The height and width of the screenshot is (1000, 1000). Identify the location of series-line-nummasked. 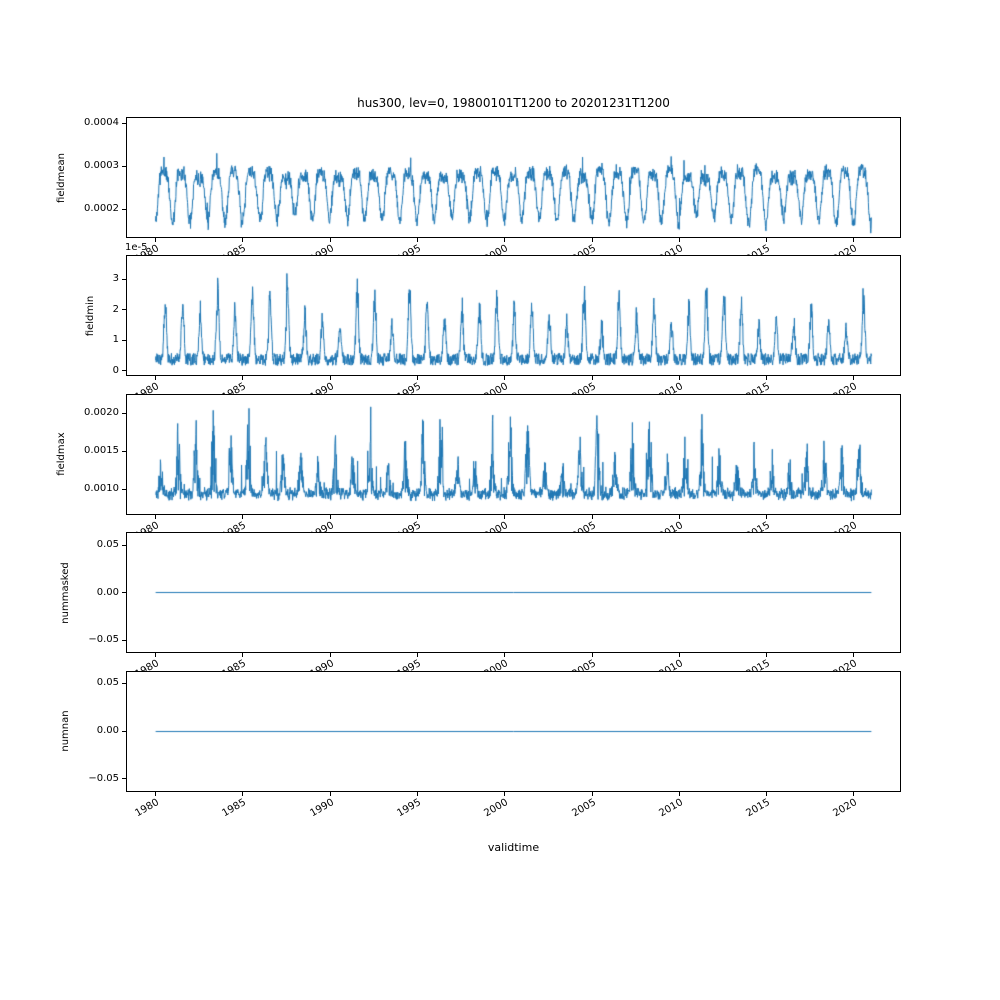
(513, 593).